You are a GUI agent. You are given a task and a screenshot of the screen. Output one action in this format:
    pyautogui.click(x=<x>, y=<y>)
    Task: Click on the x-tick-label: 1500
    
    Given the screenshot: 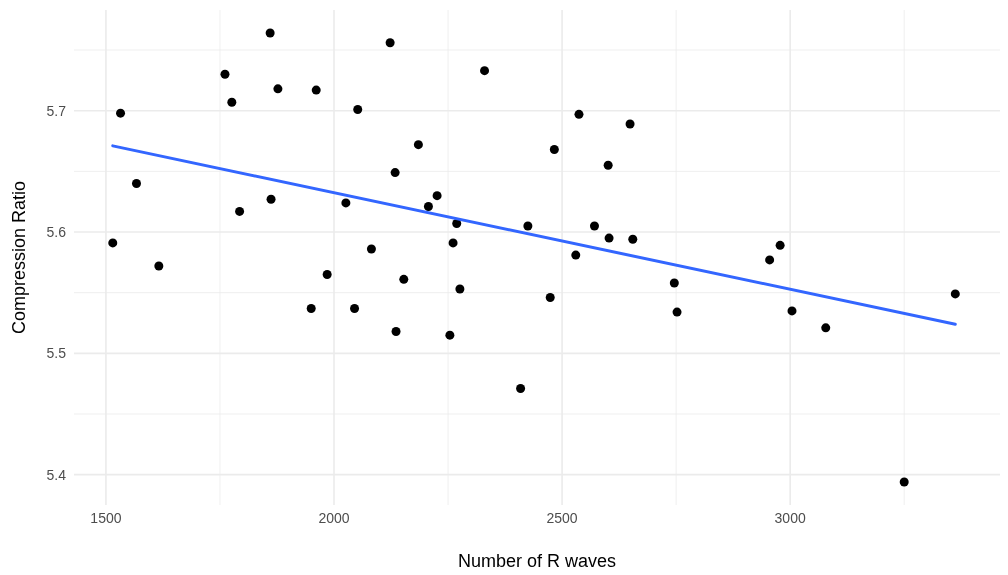 What is the action you would take?
    pyautogui.click(x=106, y=518)
    